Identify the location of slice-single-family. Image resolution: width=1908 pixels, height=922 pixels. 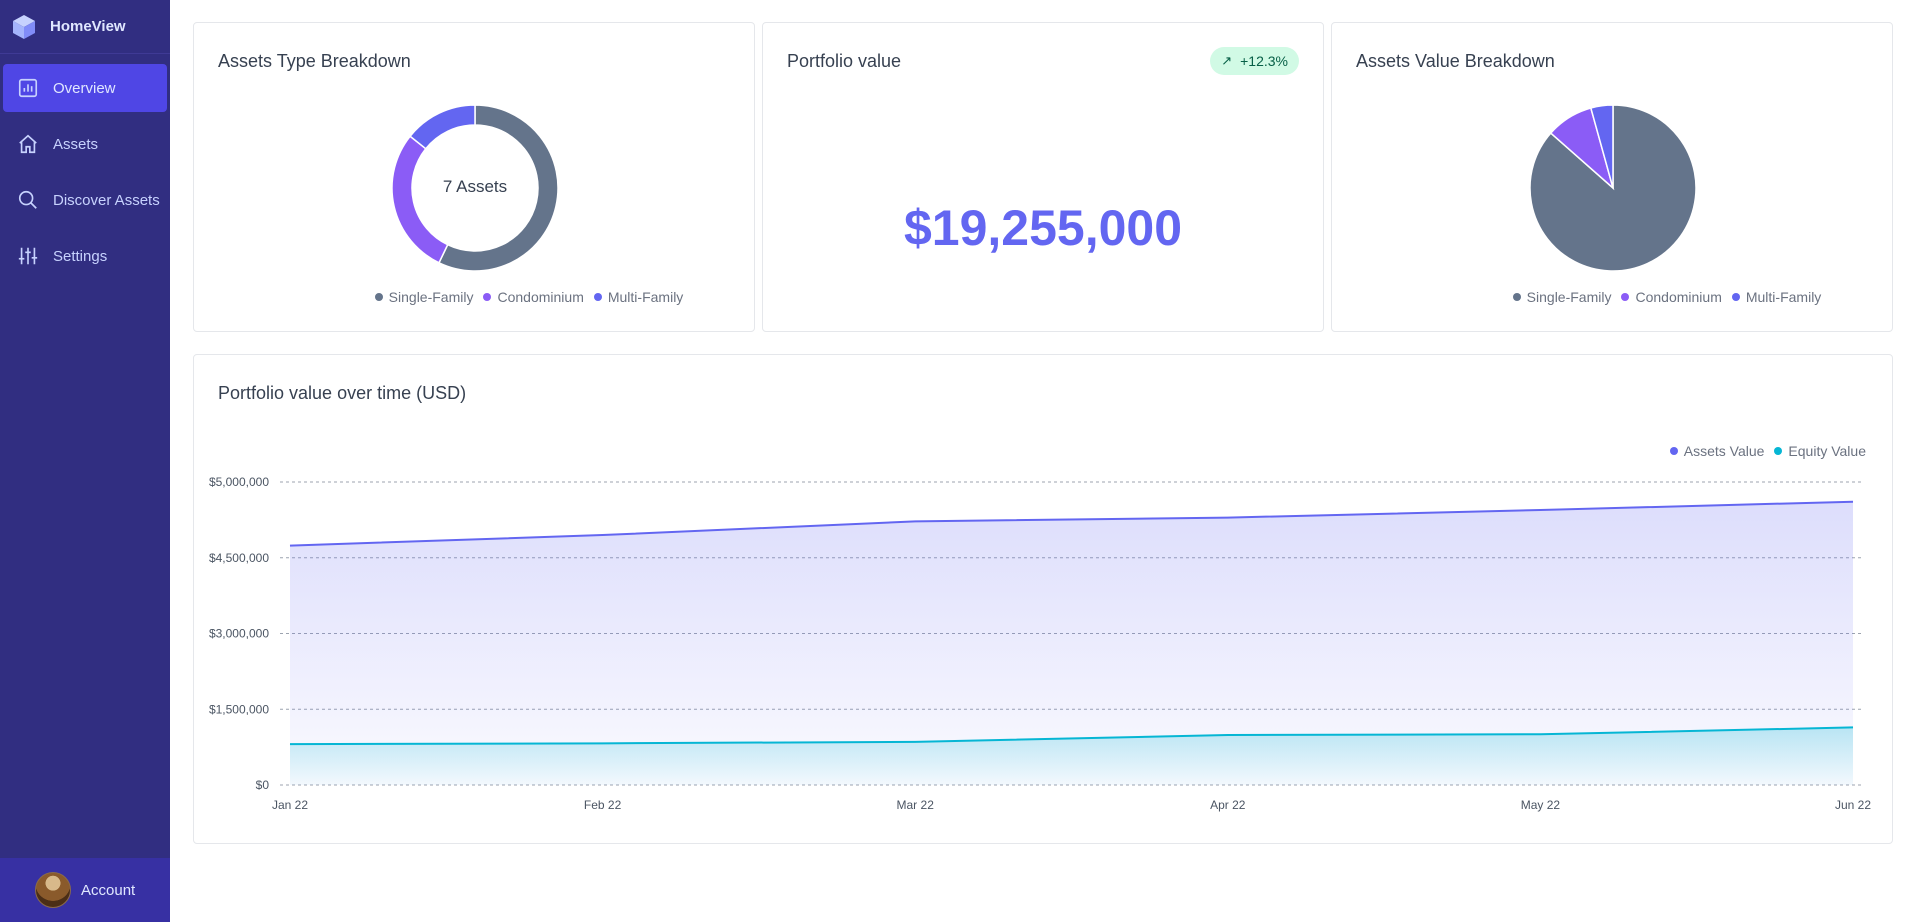
(498, 188).